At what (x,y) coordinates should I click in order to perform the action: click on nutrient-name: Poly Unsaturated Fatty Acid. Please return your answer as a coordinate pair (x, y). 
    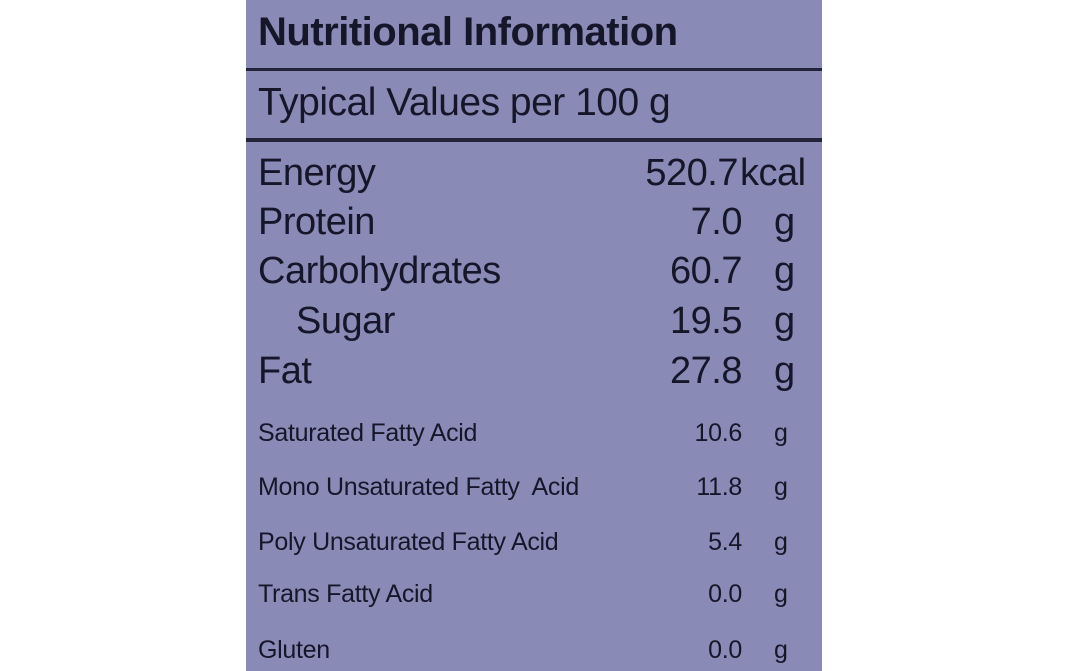
    Looking at the image, I should click on (408, 542).